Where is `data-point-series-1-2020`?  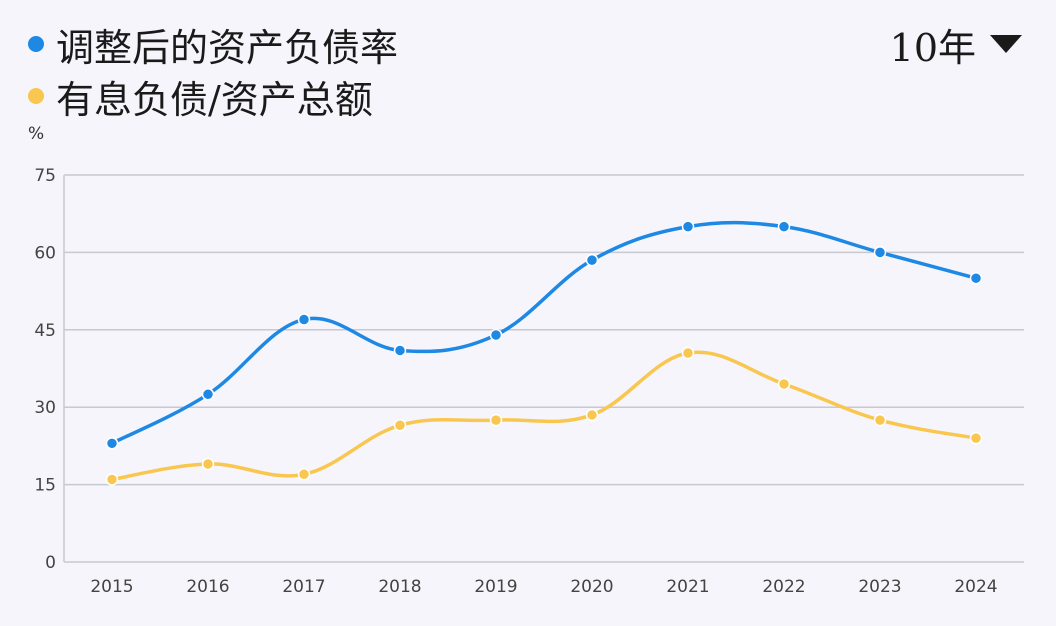 data-point-series-1-2020 is located at coordinates (592, 415).